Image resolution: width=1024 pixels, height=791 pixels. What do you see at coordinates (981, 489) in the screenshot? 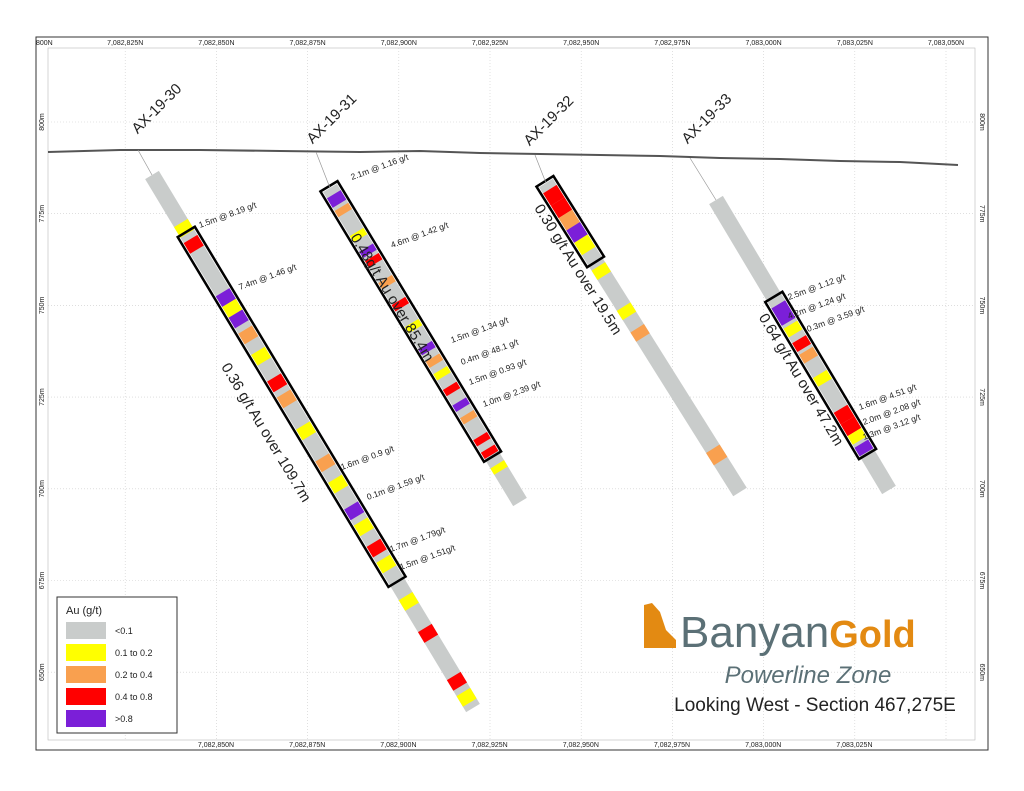
I see `elevation-label-right: 700m` at bounding box center [981, 489].